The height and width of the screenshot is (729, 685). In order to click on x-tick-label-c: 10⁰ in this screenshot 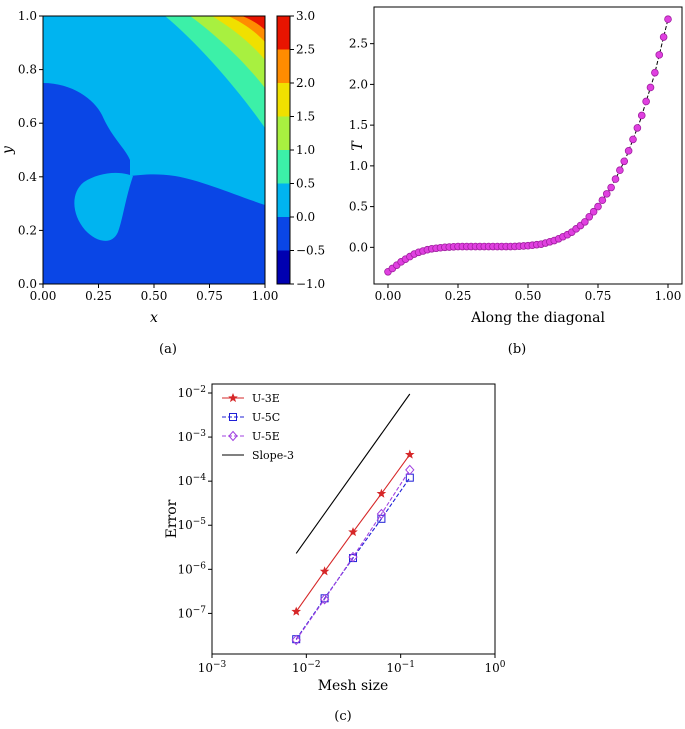, I will do `click(494, 667)`.